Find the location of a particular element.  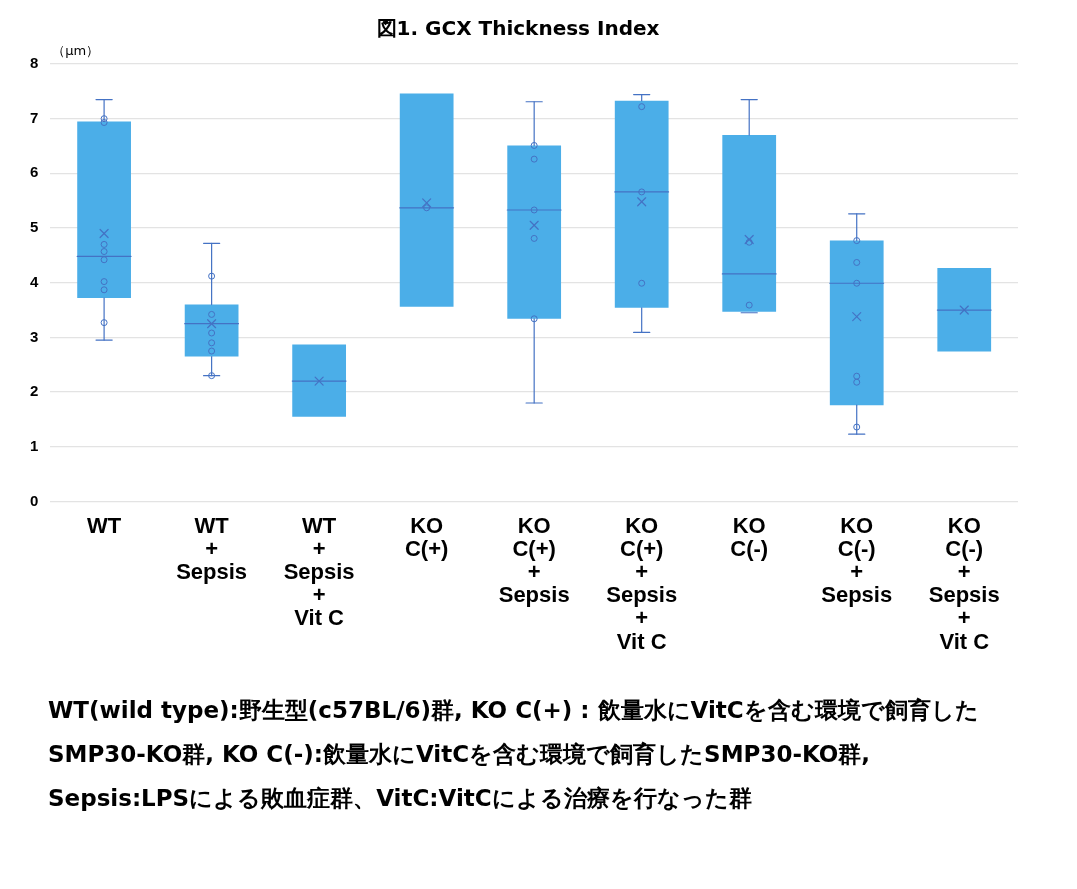

y-tick-label: 7 is located at coordinates (34, 117).